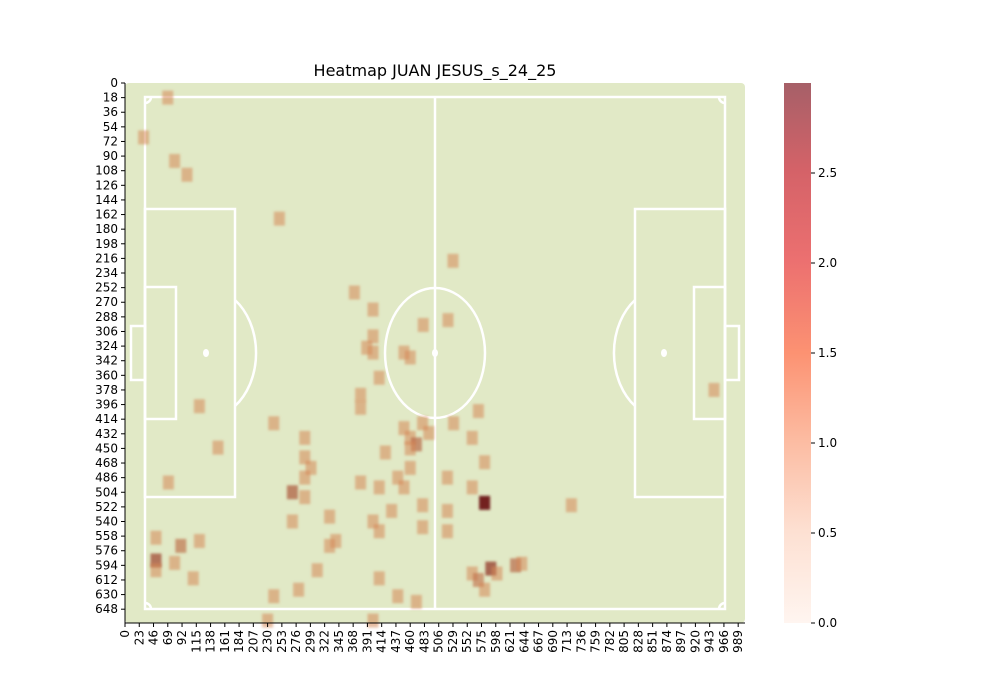  I want to click on y-tick-label: 360, so click(106, 375).